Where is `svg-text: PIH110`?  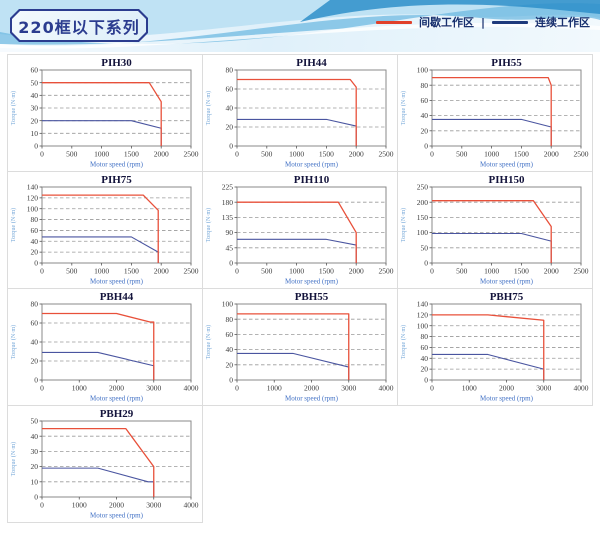
svg-text: PIH110 is located at coordinates (312, 180).